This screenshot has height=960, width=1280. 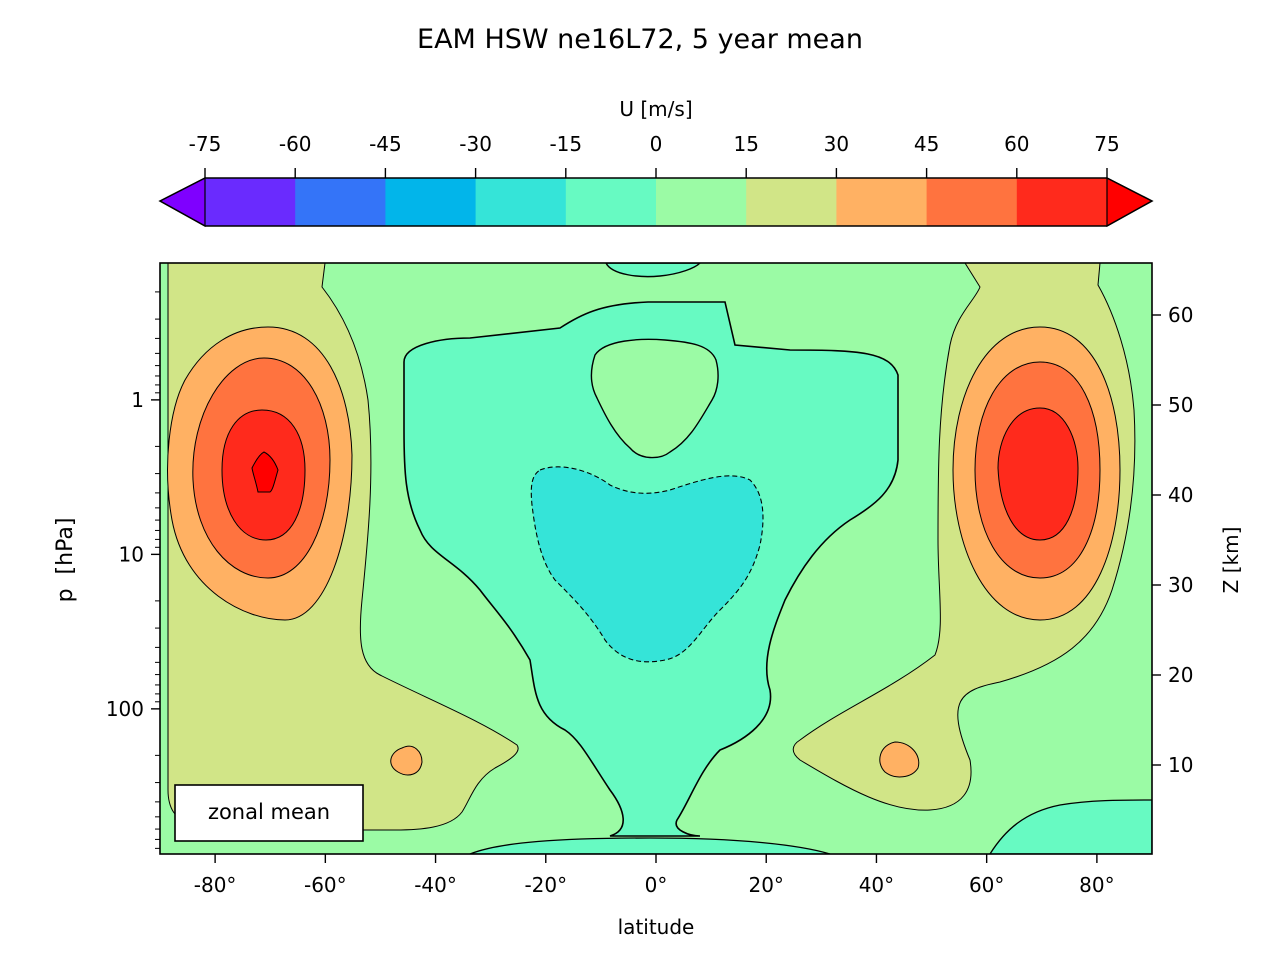 I want to click on y-right-tick-label: 20, so click(x=1180, y=675).